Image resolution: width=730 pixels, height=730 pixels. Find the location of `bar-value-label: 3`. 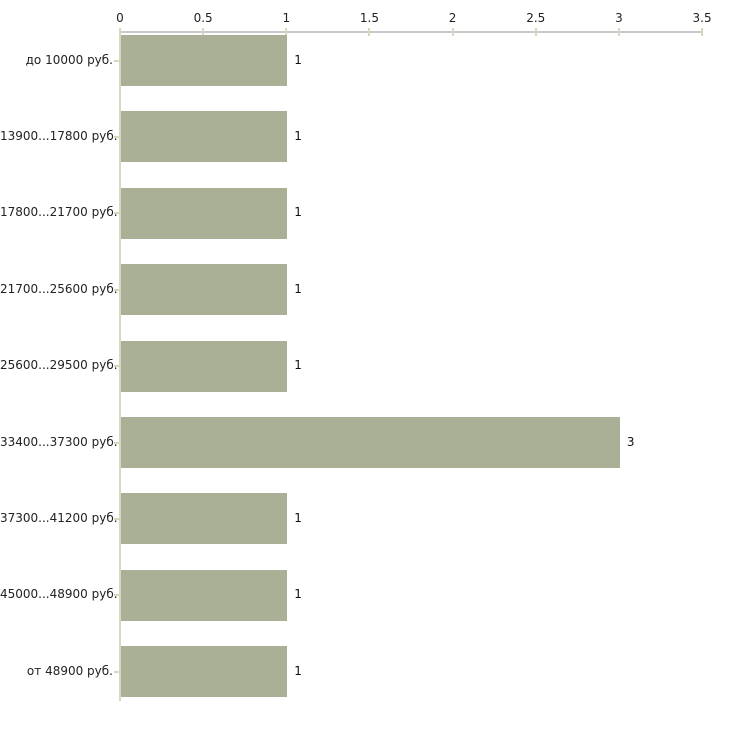

bar-value-label: 3 is located at coordinates (630, 441).